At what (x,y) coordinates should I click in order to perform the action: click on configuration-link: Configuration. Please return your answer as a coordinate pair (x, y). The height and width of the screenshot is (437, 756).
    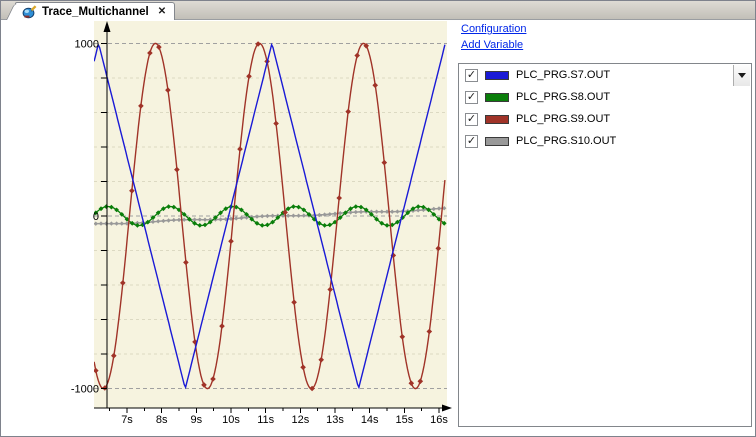
    Looking at the image, I should click on (494, 29).